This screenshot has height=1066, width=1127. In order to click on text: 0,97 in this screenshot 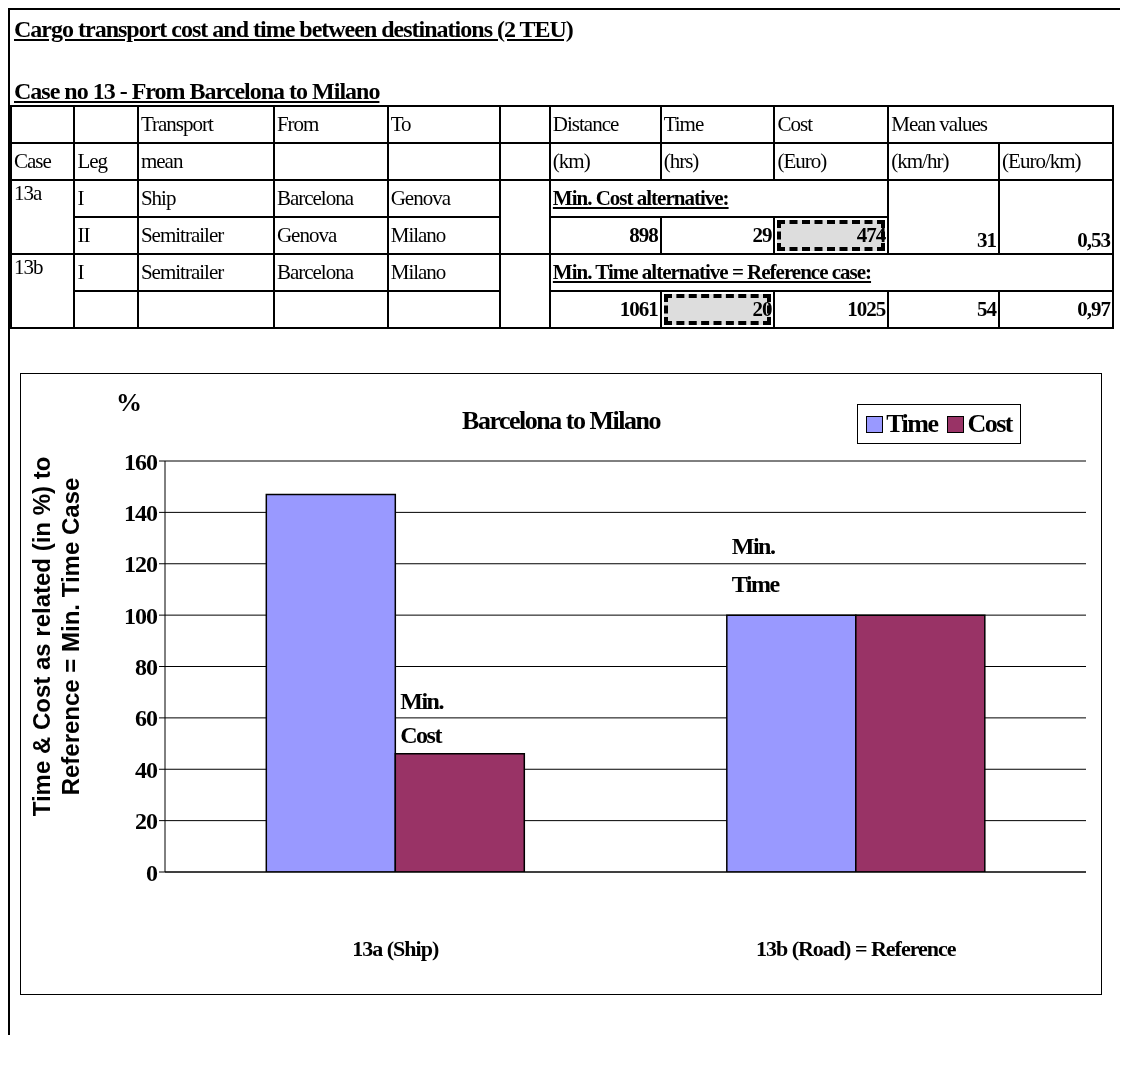, I will do `click(1093, 309)`.